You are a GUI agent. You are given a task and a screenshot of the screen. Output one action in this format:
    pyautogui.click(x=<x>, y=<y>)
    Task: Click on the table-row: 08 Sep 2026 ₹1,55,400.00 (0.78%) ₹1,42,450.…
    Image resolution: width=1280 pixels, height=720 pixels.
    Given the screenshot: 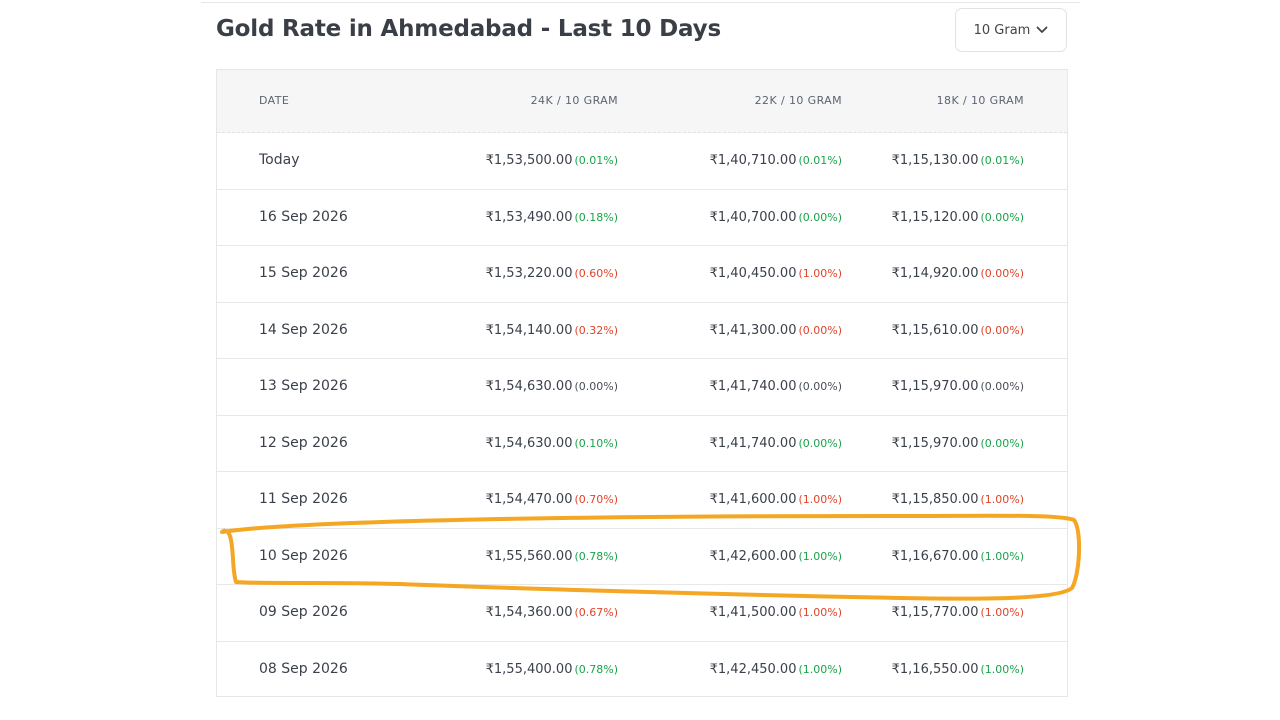 What is the action you would take?
    pyautogui.click(x=642, y=670)
    